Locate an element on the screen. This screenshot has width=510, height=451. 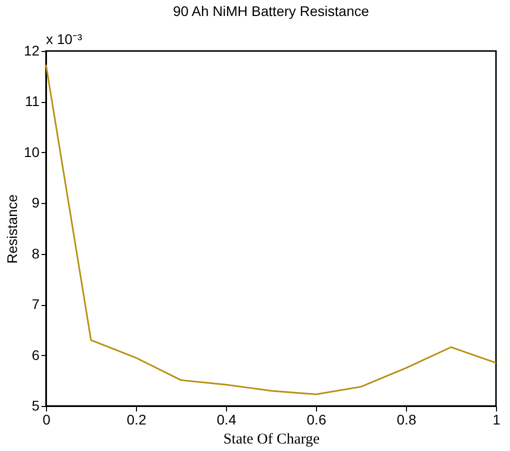
chart-title: 90 Ah NiMH Battery Resistance is located at coordinates (271, 11).